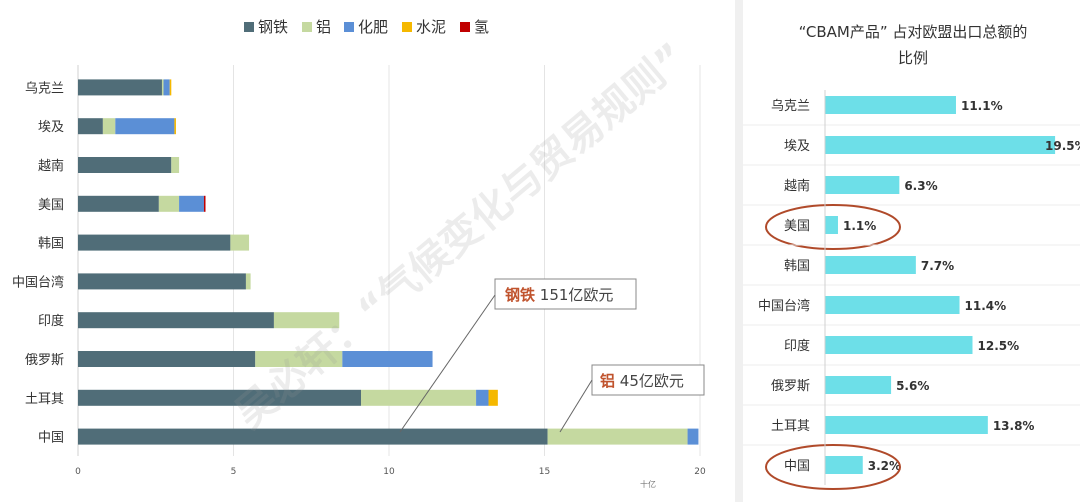  What do you see at coordinates (559, 295) in the screenshot?
I see `callout-text: 钢铁 151亿欧元` at bounding box center [559, 295].